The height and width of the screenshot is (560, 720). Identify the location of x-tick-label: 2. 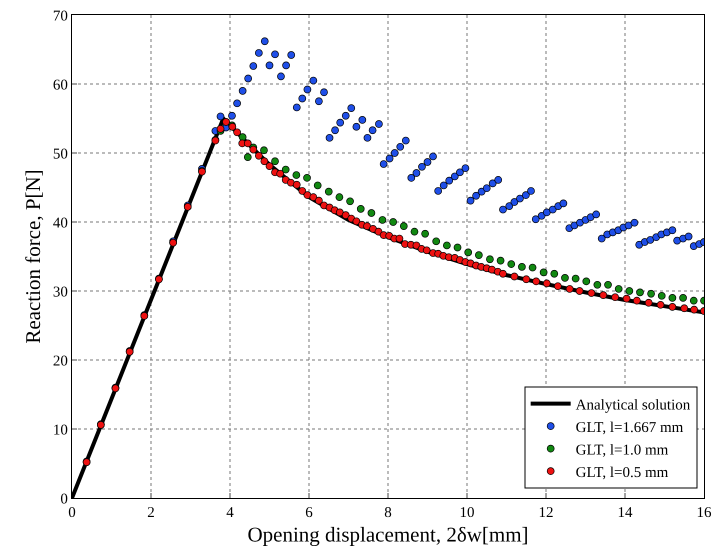
(151, 513).